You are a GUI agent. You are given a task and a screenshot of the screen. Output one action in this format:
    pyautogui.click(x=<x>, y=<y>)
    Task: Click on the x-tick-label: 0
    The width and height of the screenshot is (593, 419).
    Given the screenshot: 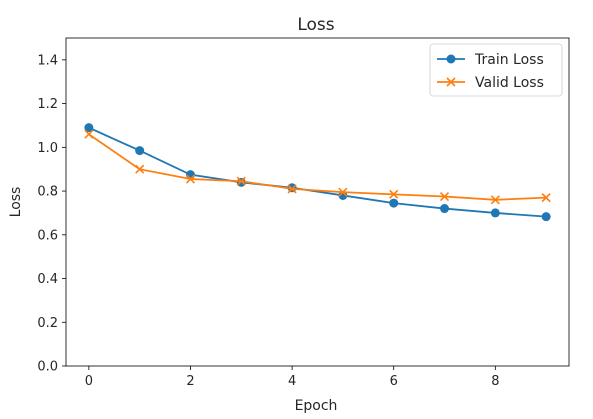 What is the action you would take?
    pyautogui.click(x=89, y=381)
    